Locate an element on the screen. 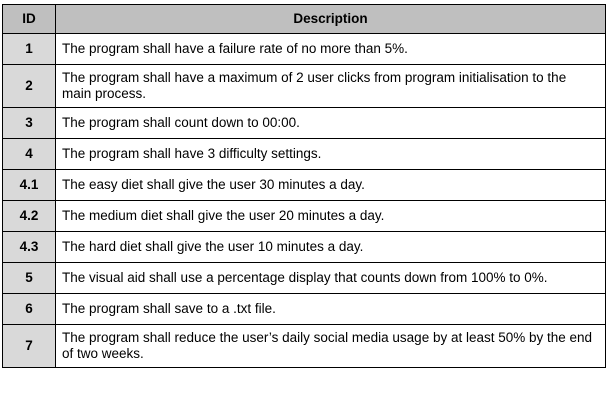  requirement-id: 4 is located at coordinates (29, 154).